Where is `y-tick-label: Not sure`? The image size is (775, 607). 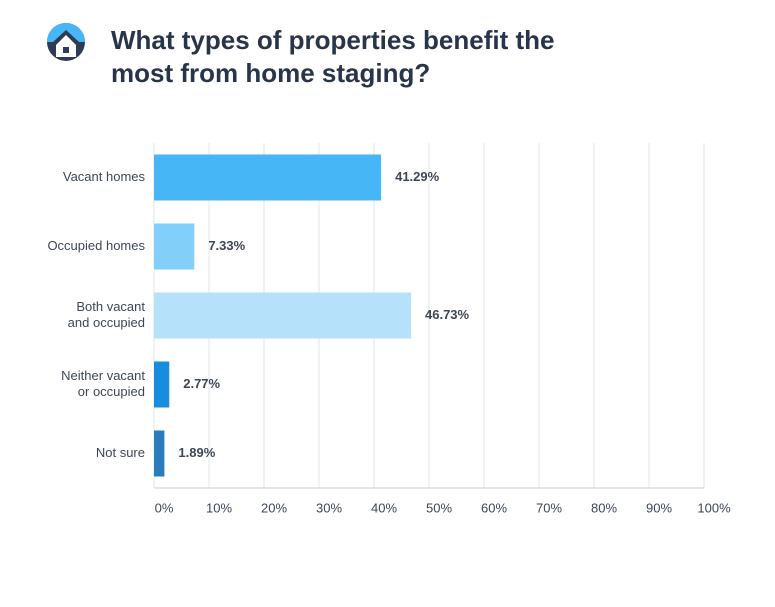
y-tick-label: Not sure is located at coordinates (120, 452).